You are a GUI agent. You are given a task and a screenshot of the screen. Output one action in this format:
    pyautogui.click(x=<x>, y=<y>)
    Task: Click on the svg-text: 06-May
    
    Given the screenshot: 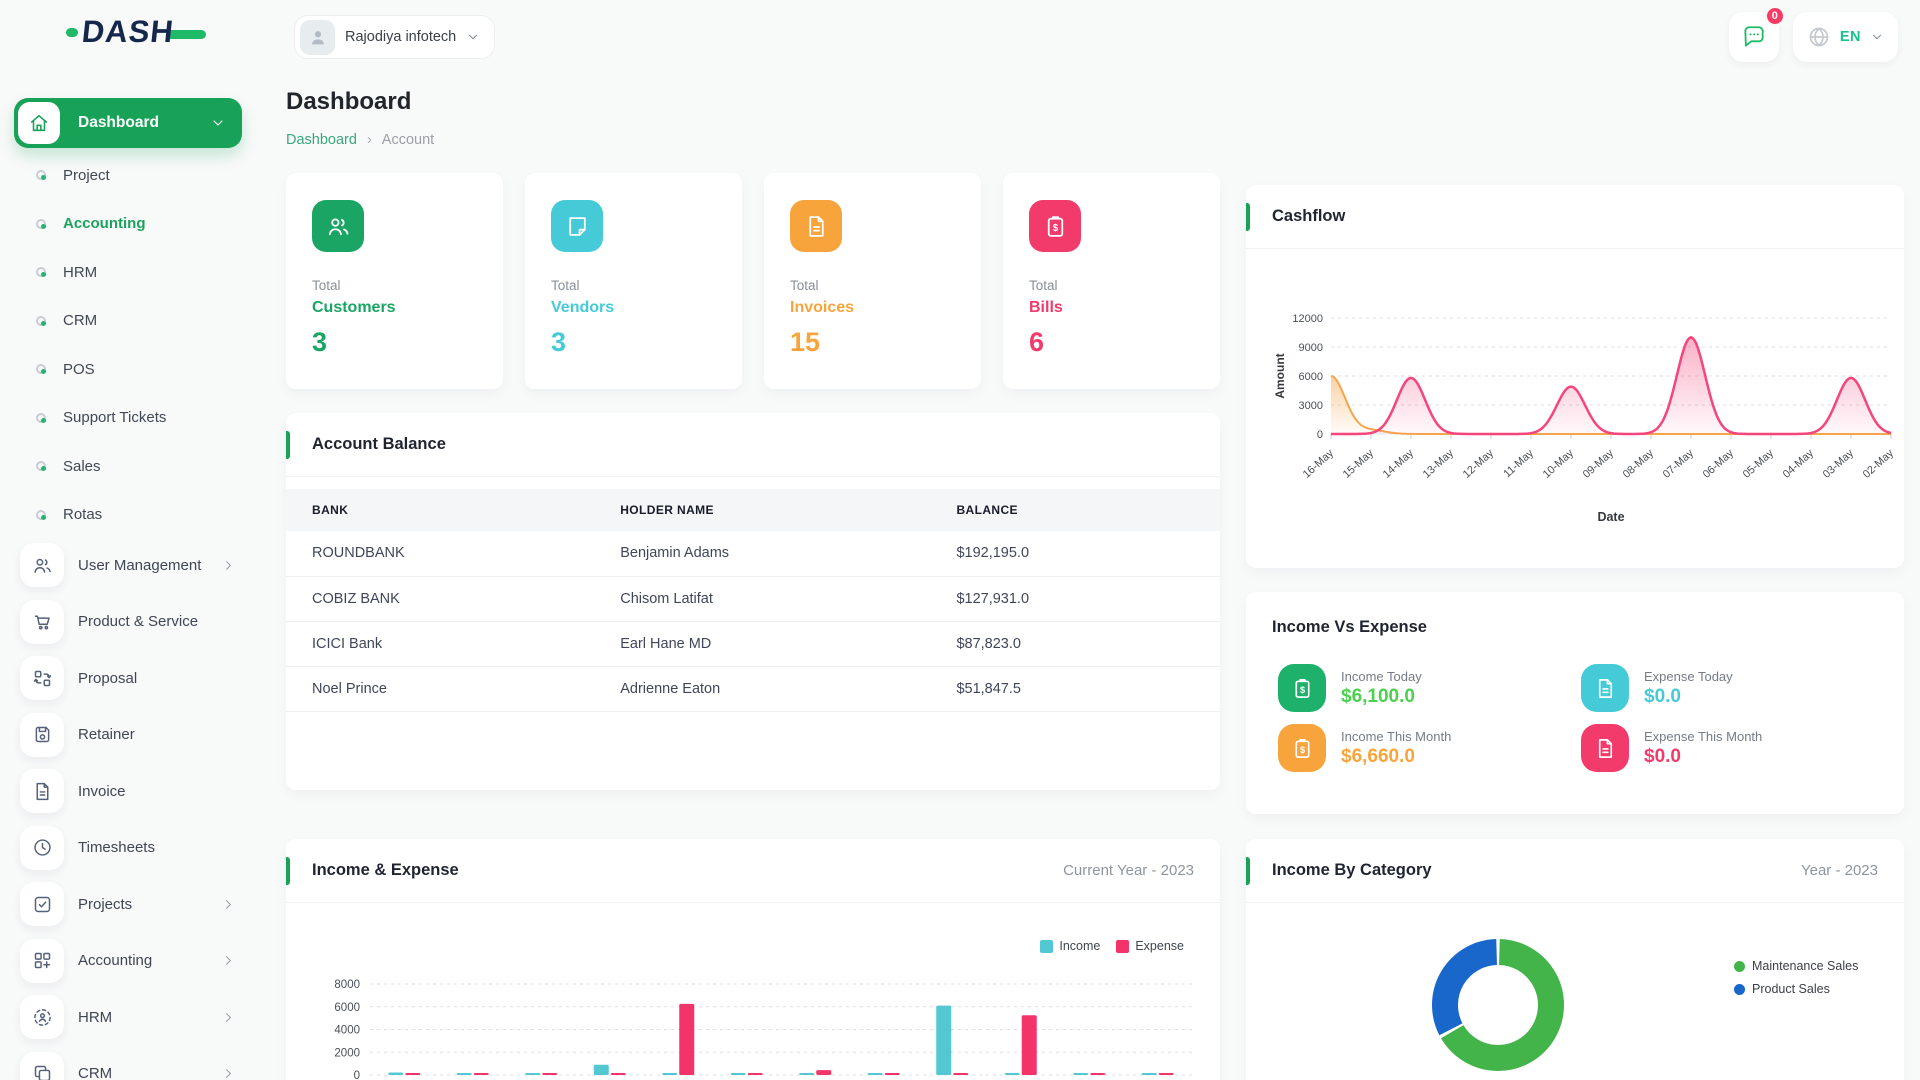 What is the action you would take?
    pyautogui.click(x=1719, y=464)
    